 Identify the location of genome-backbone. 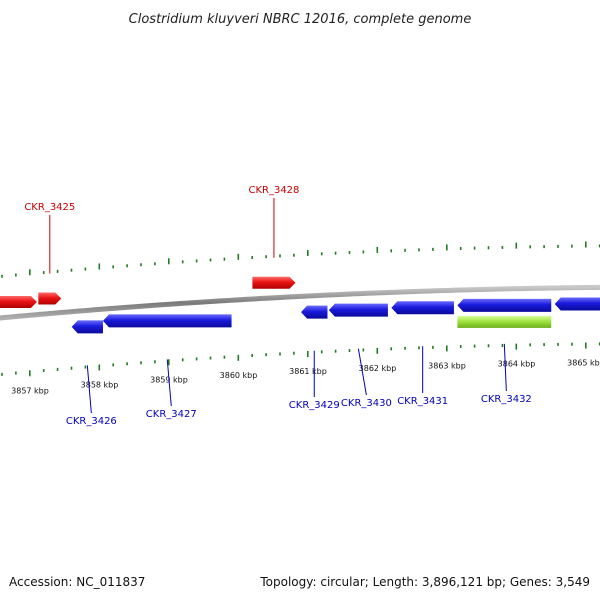
(300, 302).